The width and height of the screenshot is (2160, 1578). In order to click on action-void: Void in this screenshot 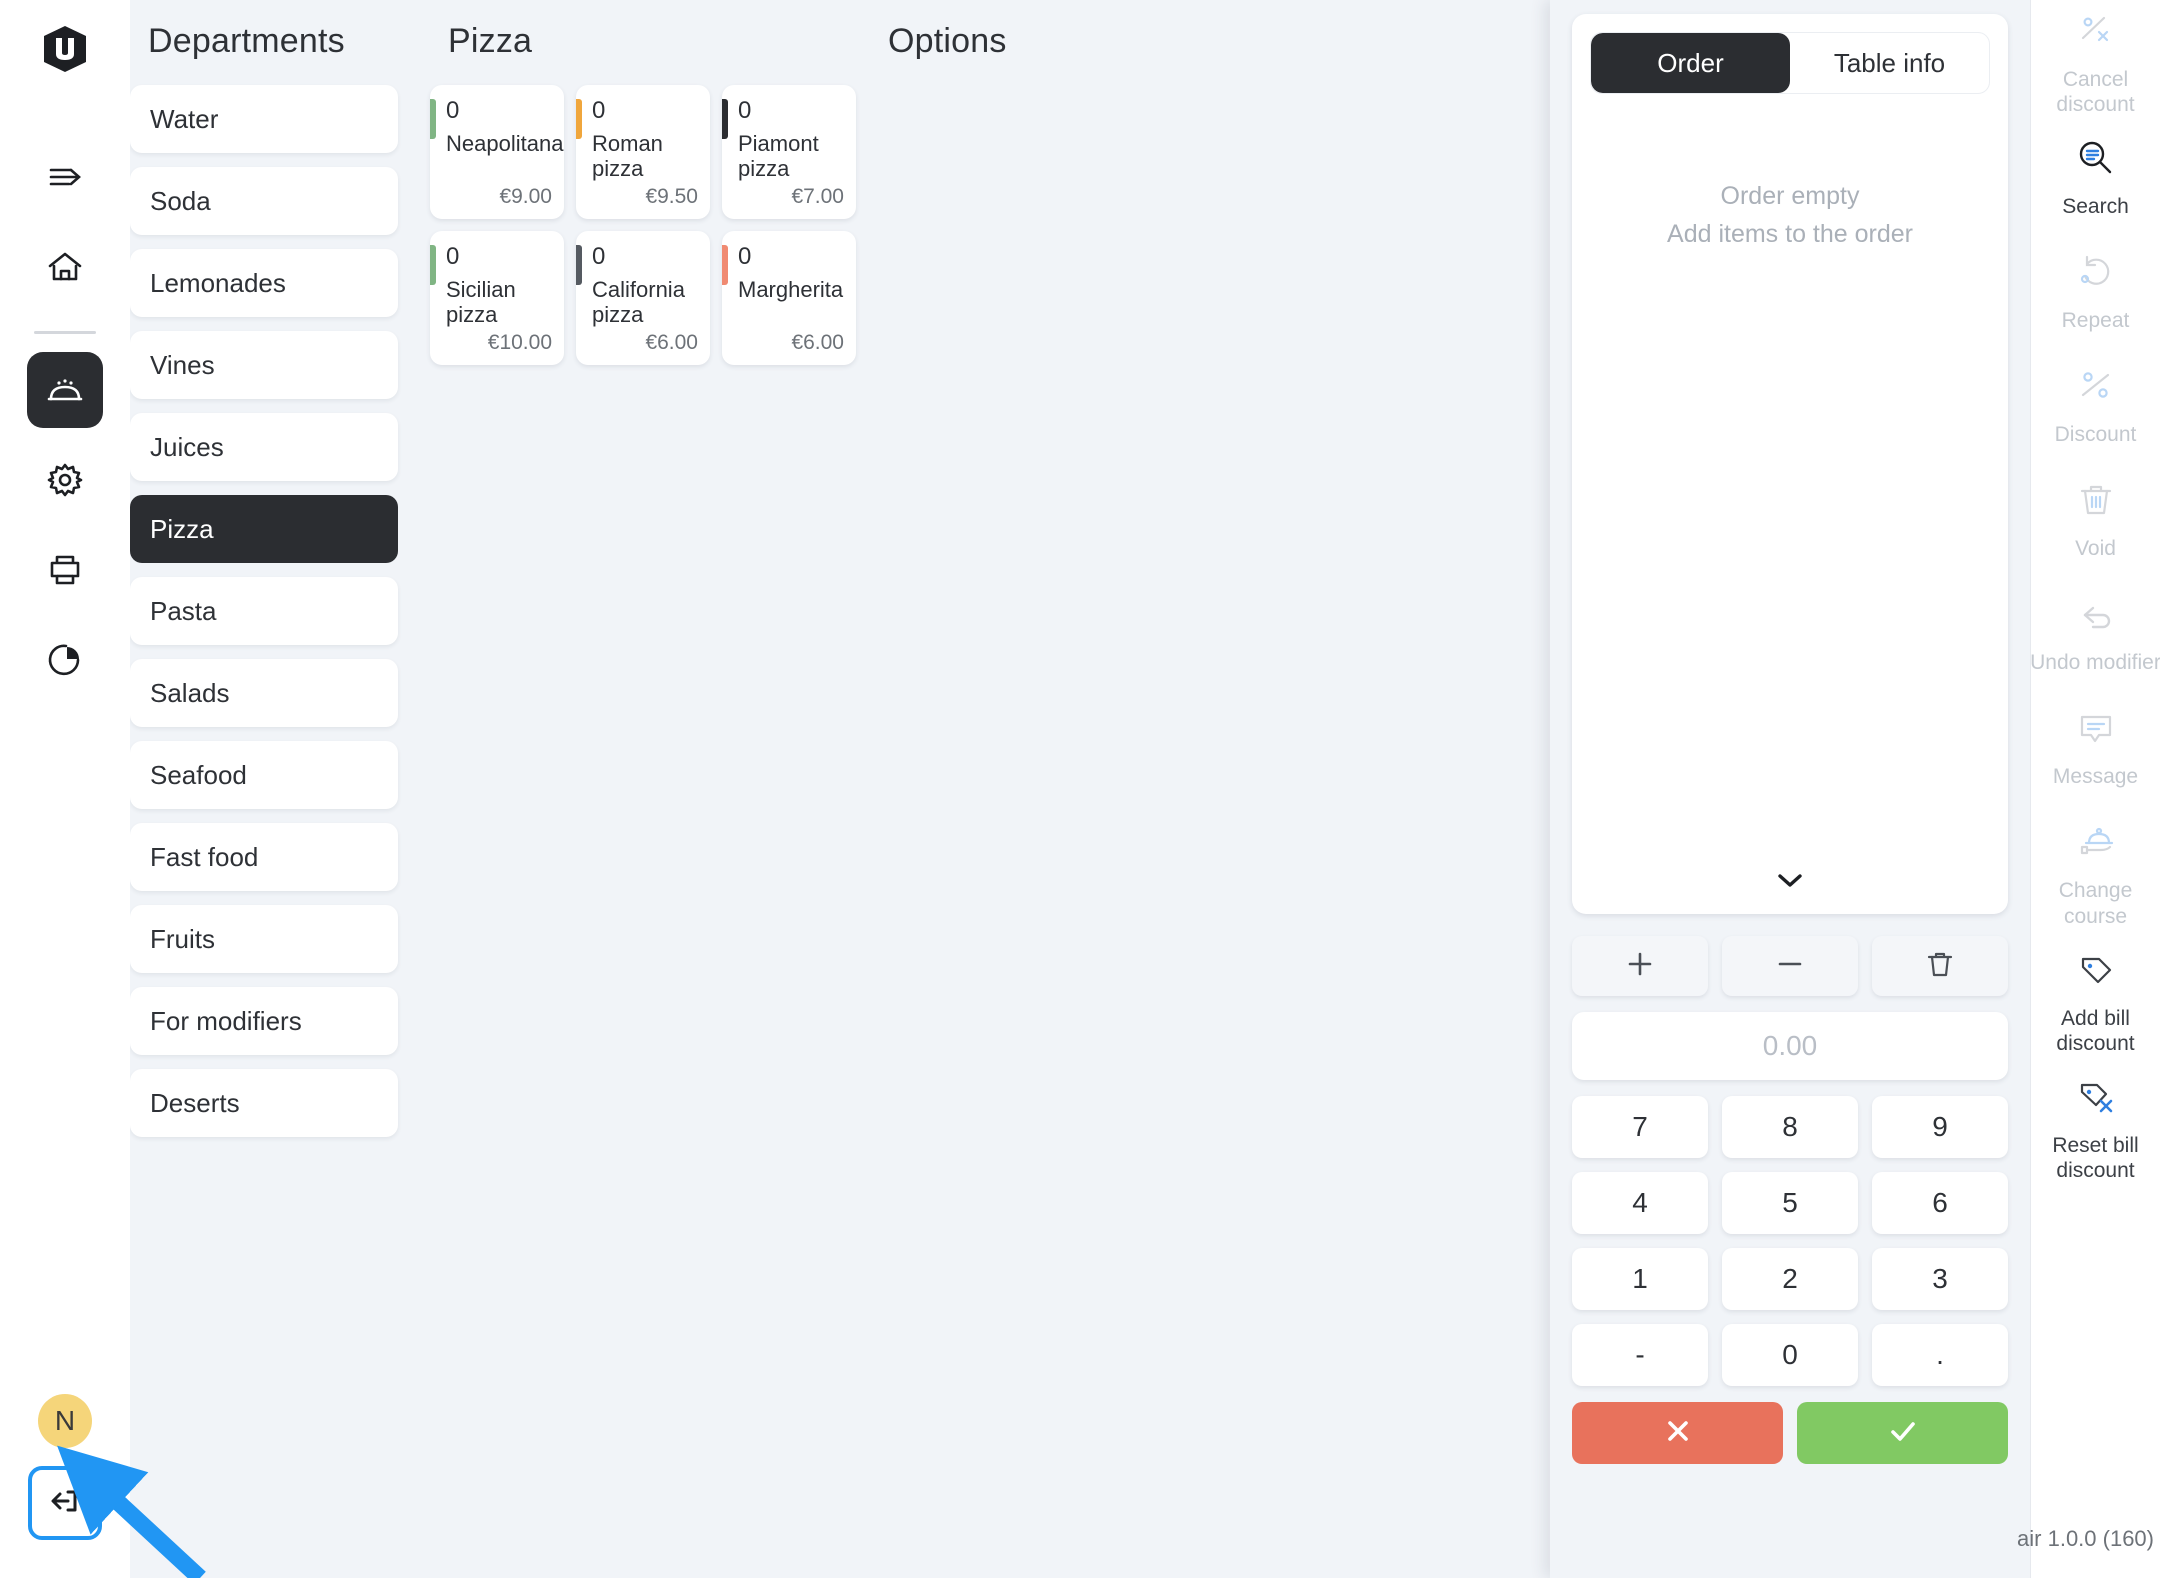, I will do `click(2095, 525)`.